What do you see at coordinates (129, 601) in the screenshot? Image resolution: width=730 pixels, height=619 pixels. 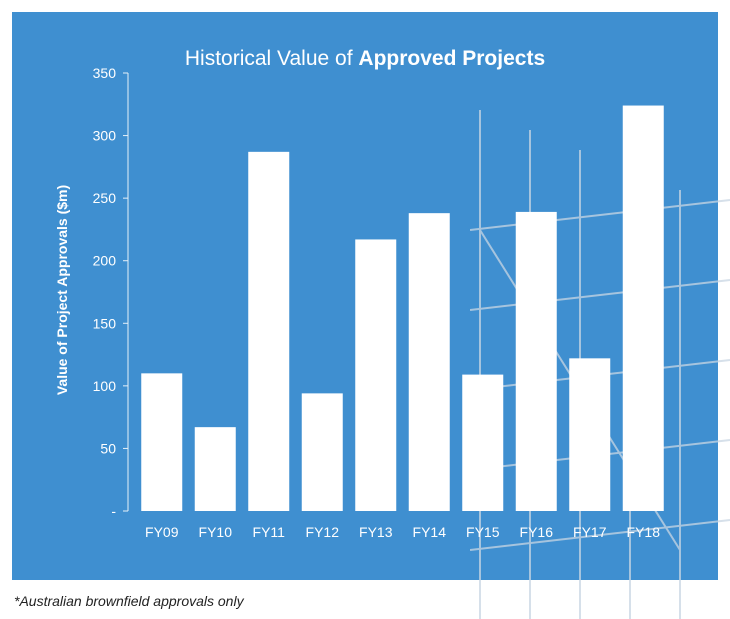 I see `footnote: *Australian brownfield approvals only` at bounding box center [129, 601].